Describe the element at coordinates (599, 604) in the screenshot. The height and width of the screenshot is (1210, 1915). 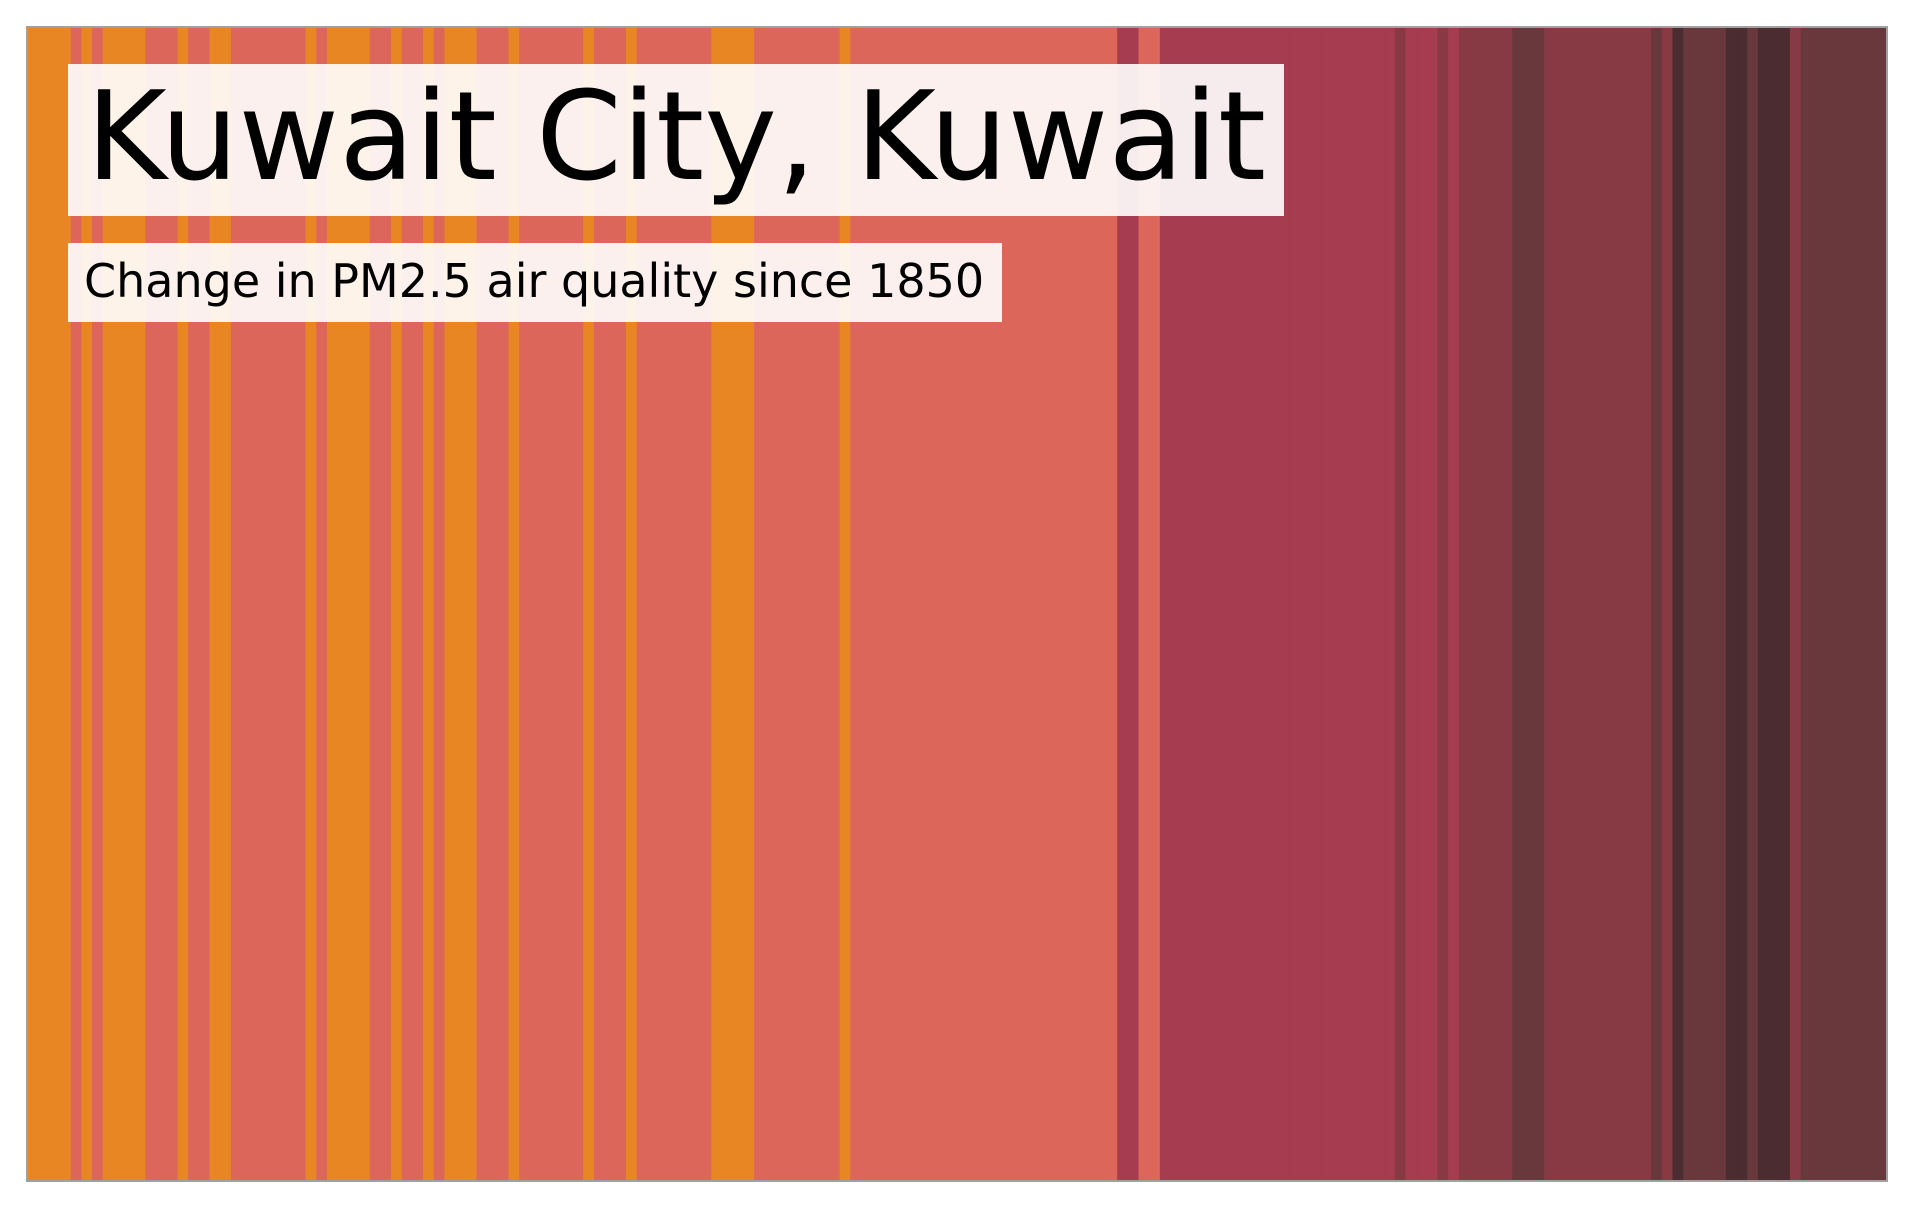
I see `stripe-1903` at that location.